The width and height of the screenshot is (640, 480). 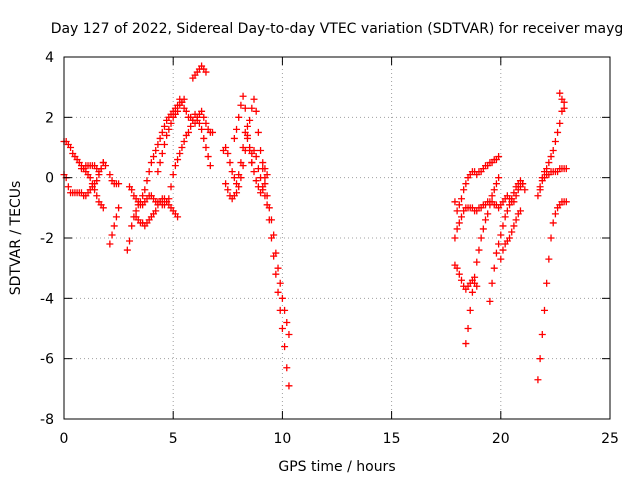 What do you see at coordinates (501, 439) in the screenshot?
I see `x-tick-label: 20` at bounding box center [501, 439].